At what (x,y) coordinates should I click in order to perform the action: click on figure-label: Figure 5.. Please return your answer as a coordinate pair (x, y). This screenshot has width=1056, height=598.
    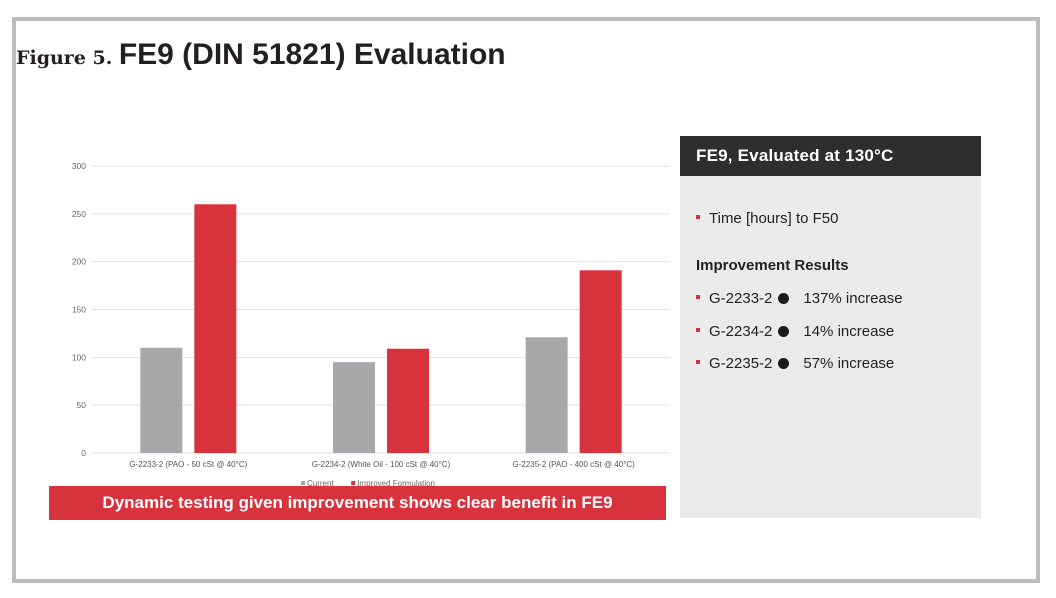
    Looking at the image, I should click on (64, 58).